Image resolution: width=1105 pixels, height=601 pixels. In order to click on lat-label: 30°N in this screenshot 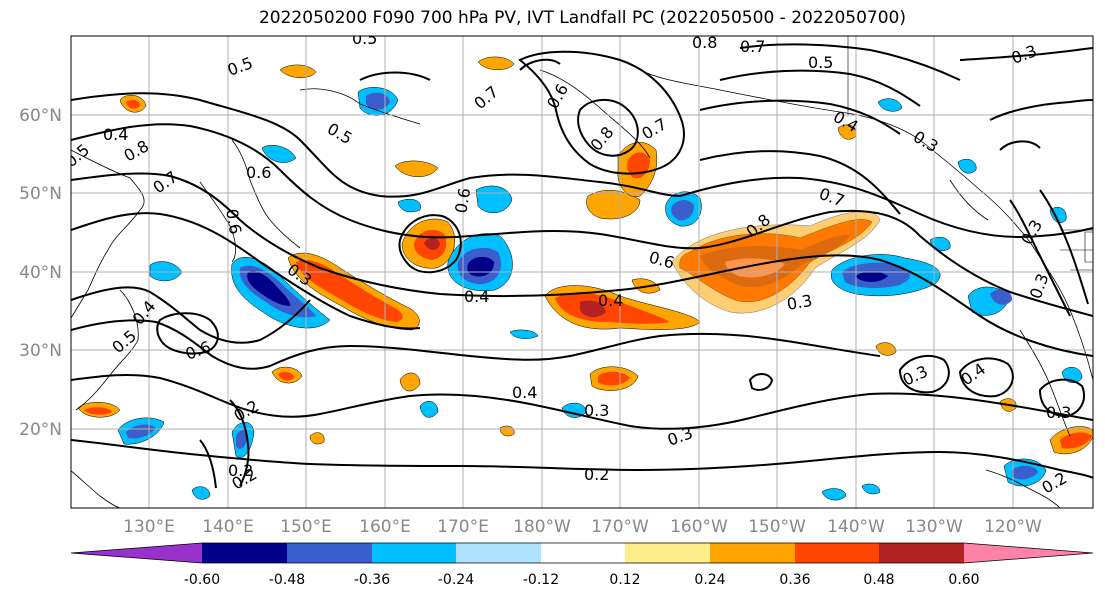, I will do `click(40, 351)`.